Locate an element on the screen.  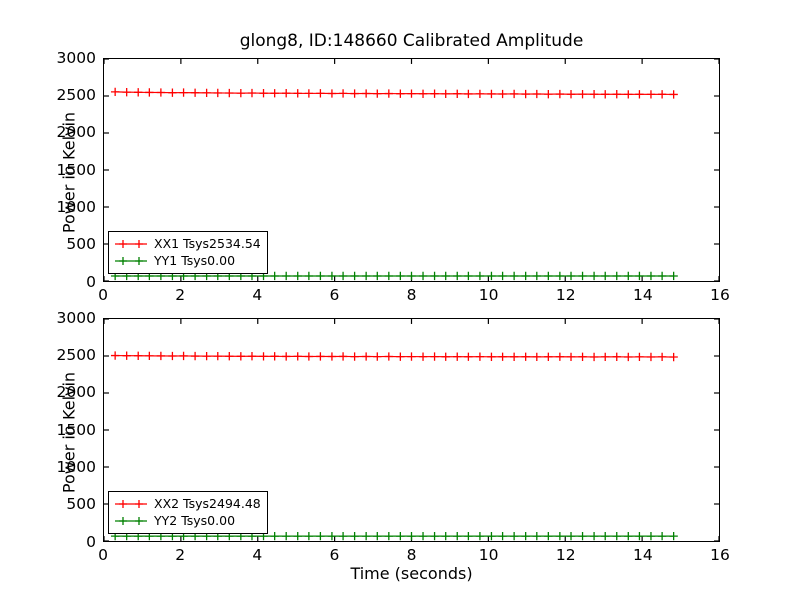
legend-label: YY2 Tsys0.00 is located at coordinates (195, 520).